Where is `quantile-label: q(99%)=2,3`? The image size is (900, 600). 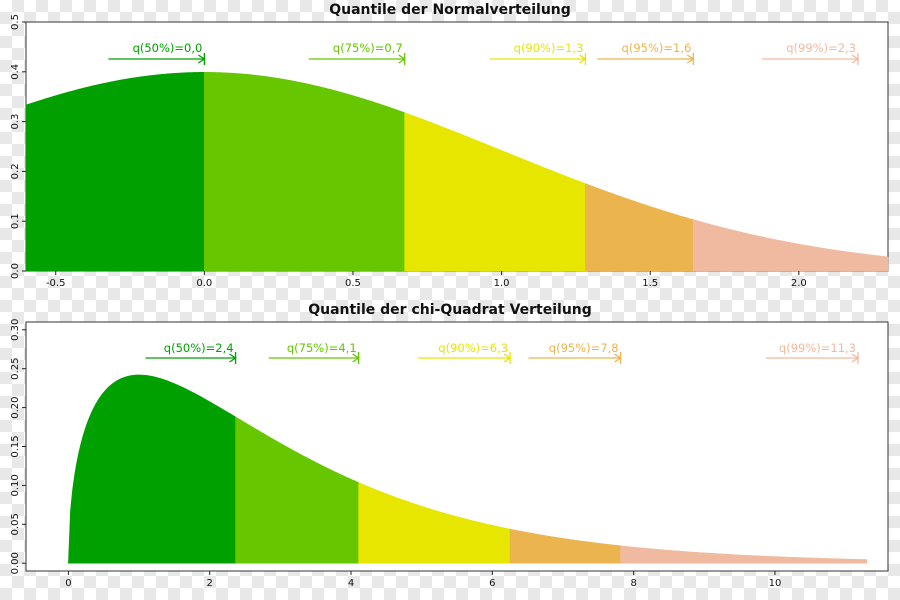 quantile-label: q(99%)=2,3 is located at coordinates (821, 48).